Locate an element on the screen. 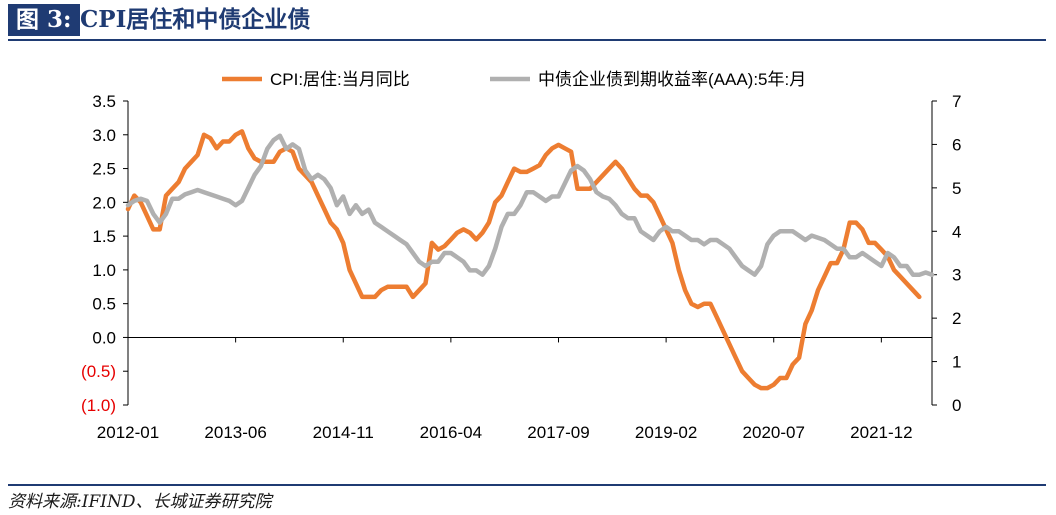 The width and height of the screenshot is (1056, 515). right-tick-label: 7 is located at coordinates (956, 101).